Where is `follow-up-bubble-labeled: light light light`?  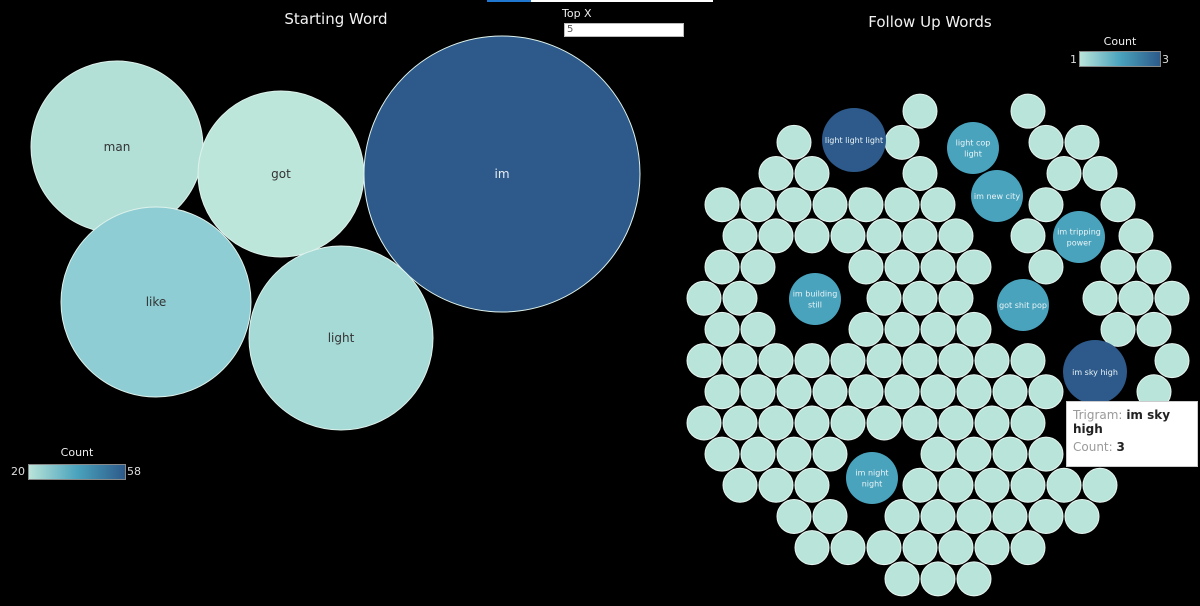 follow-up-bubble-labeled: light light light is located at coordinates (854, 140).